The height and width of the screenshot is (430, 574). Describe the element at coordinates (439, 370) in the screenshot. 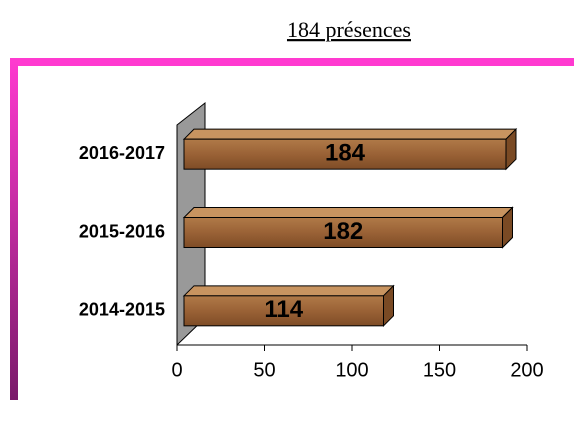

I see `x-tick-label: 150` at that location.